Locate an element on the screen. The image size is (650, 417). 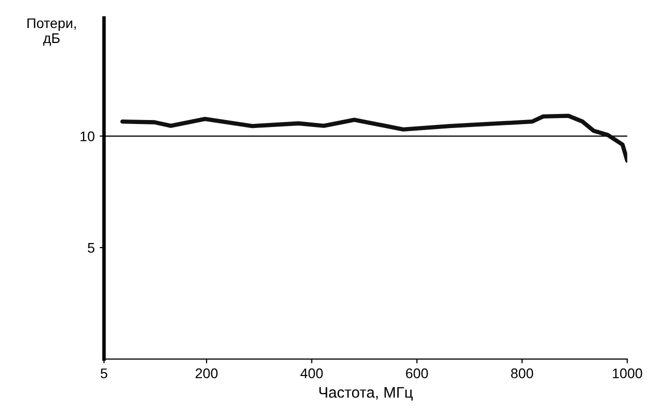
x-tick-label: 200 is located at coordinates (207, 373).